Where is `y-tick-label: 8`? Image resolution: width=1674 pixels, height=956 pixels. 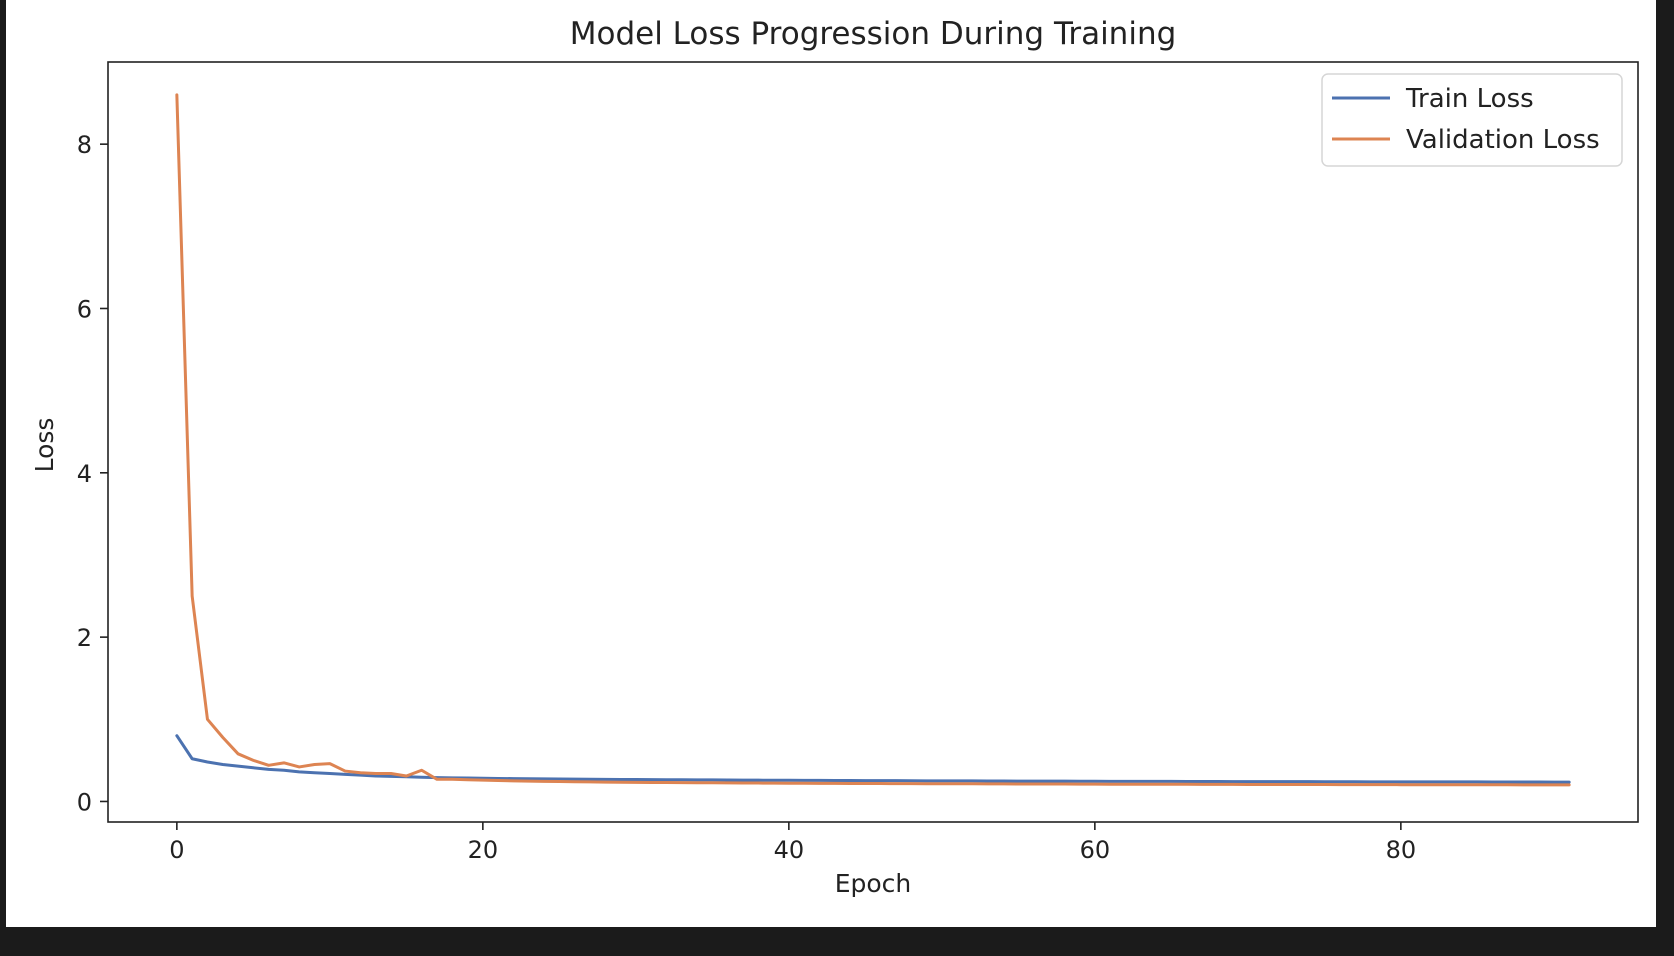 y-tick-label: 8 is located at coordinates (84, 145).